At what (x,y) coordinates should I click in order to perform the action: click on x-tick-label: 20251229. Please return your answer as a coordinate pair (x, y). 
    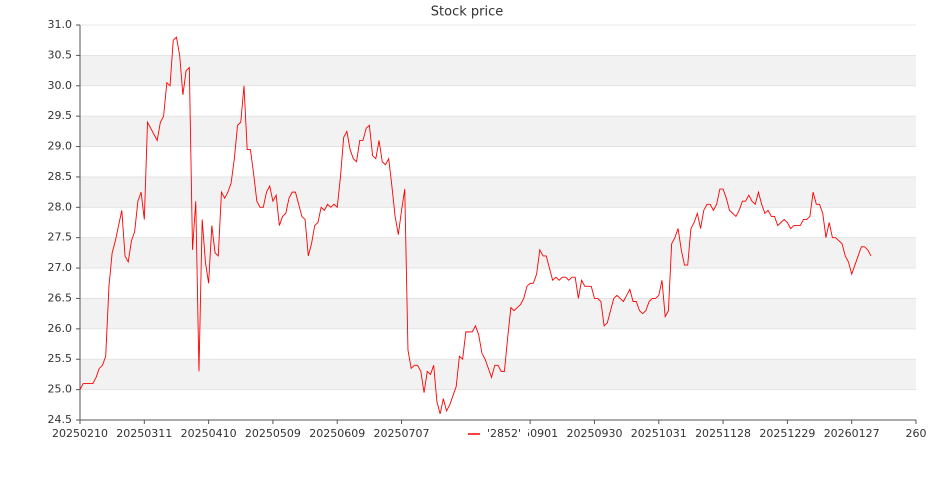
    Looking at the image, I should click on (787, 433).